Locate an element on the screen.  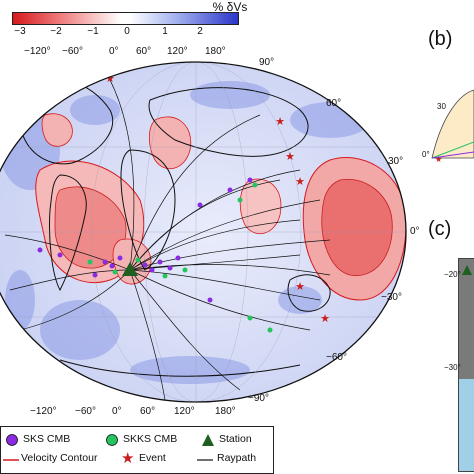
colorbar-tick: 1 is located at coordinates (165, 31).